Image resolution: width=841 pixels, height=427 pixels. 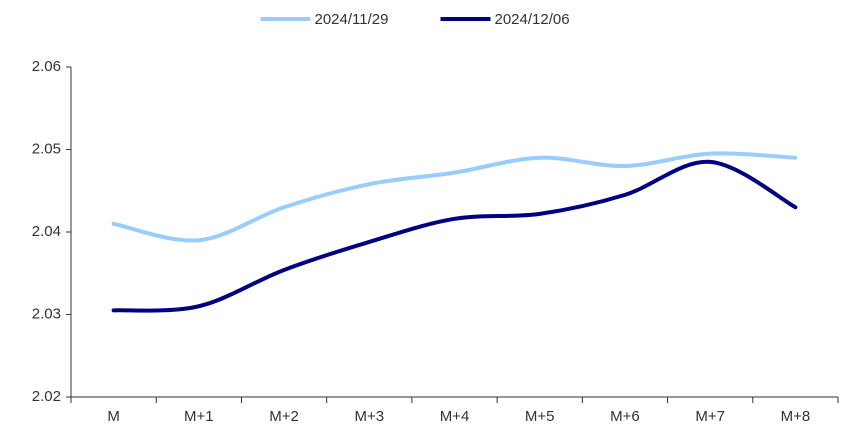 I want to click on y-tick-label: 2.04, so click(x=46, y=231).